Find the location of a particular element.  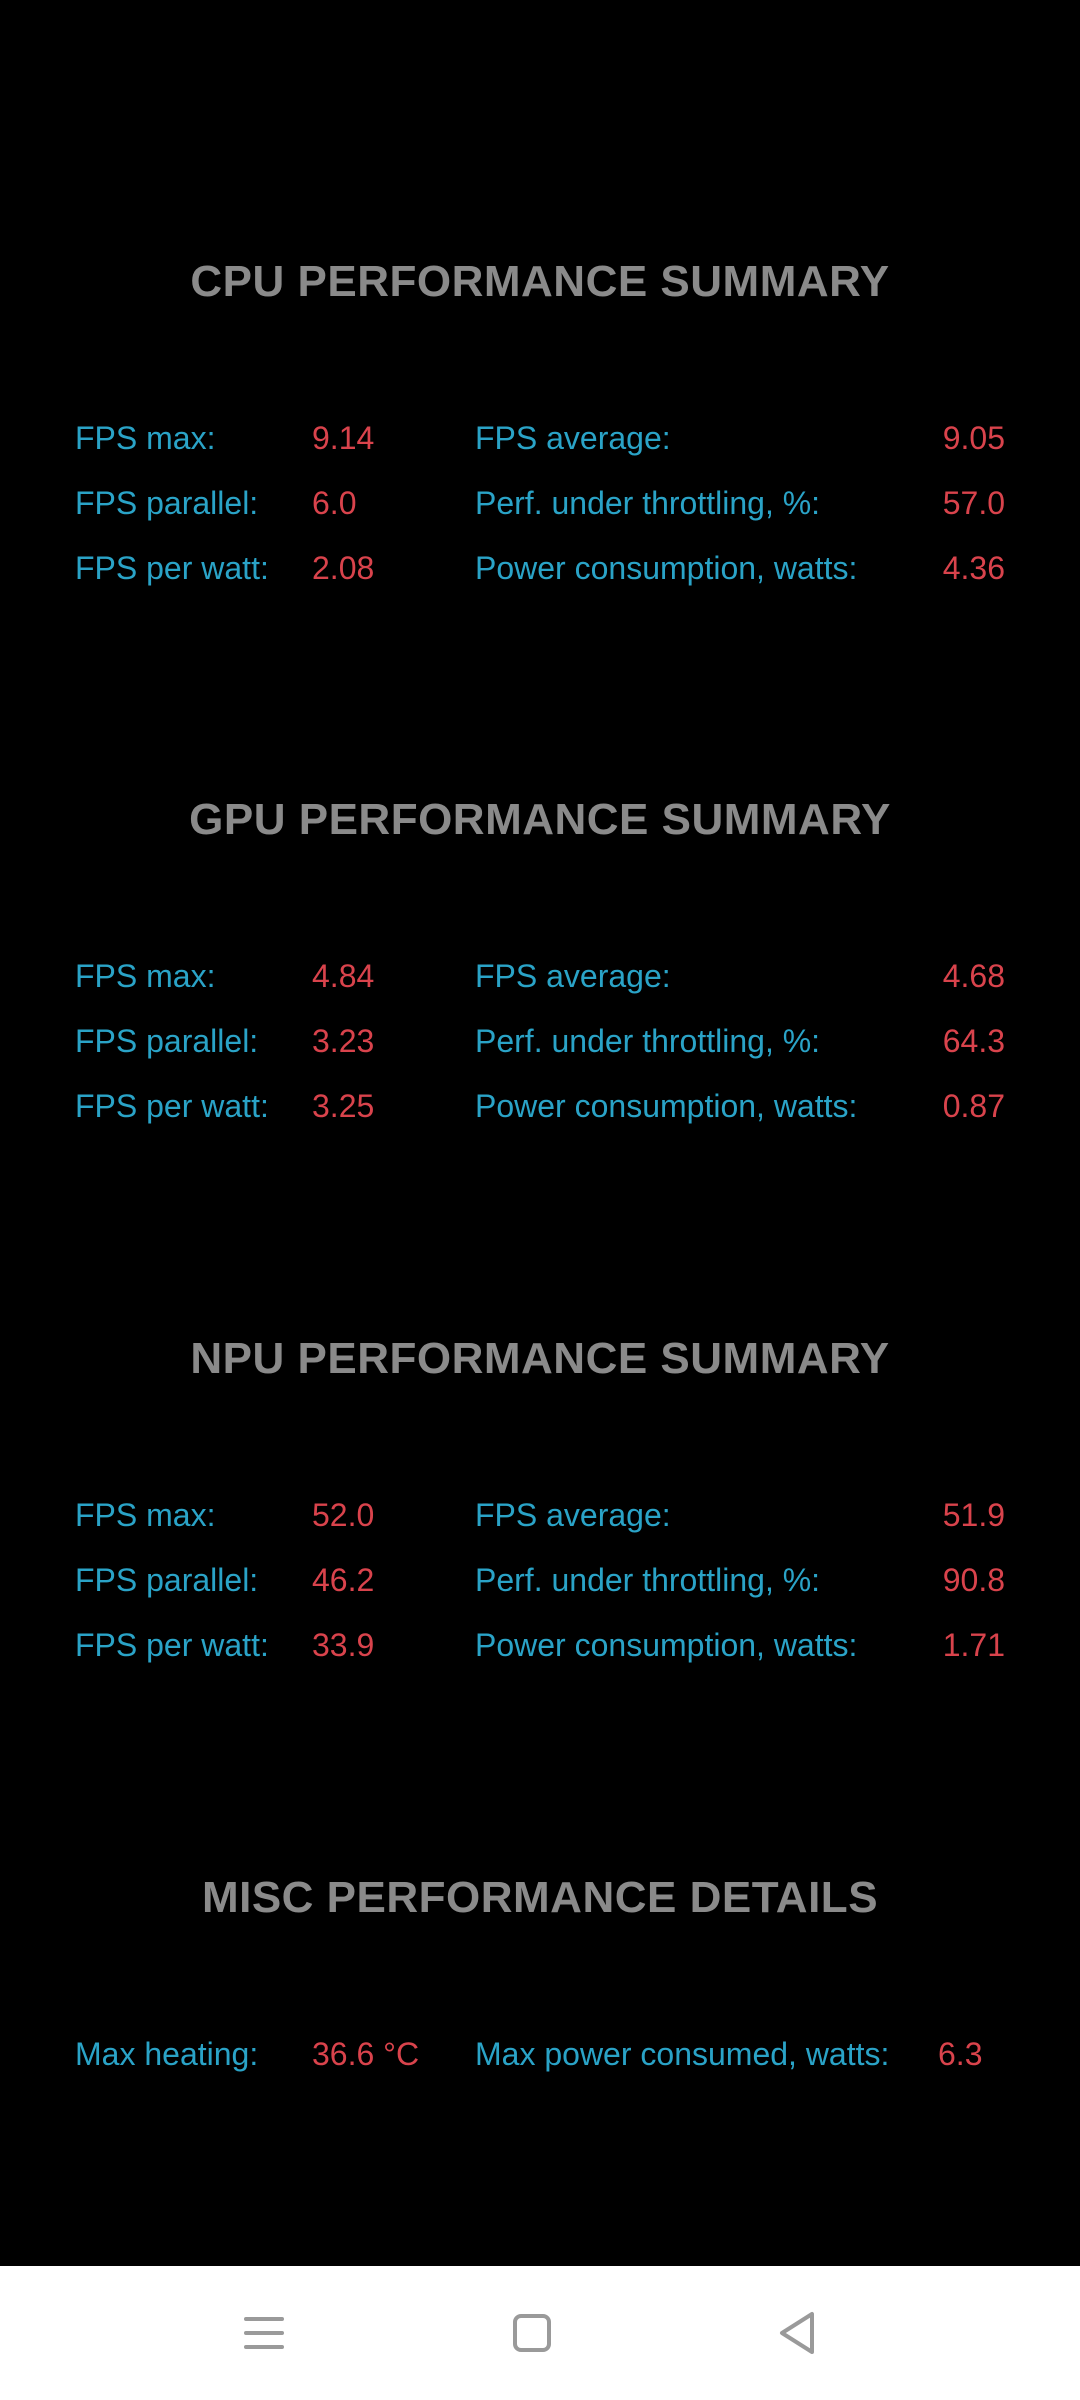

home-button is located at coordinates (532, 2333).